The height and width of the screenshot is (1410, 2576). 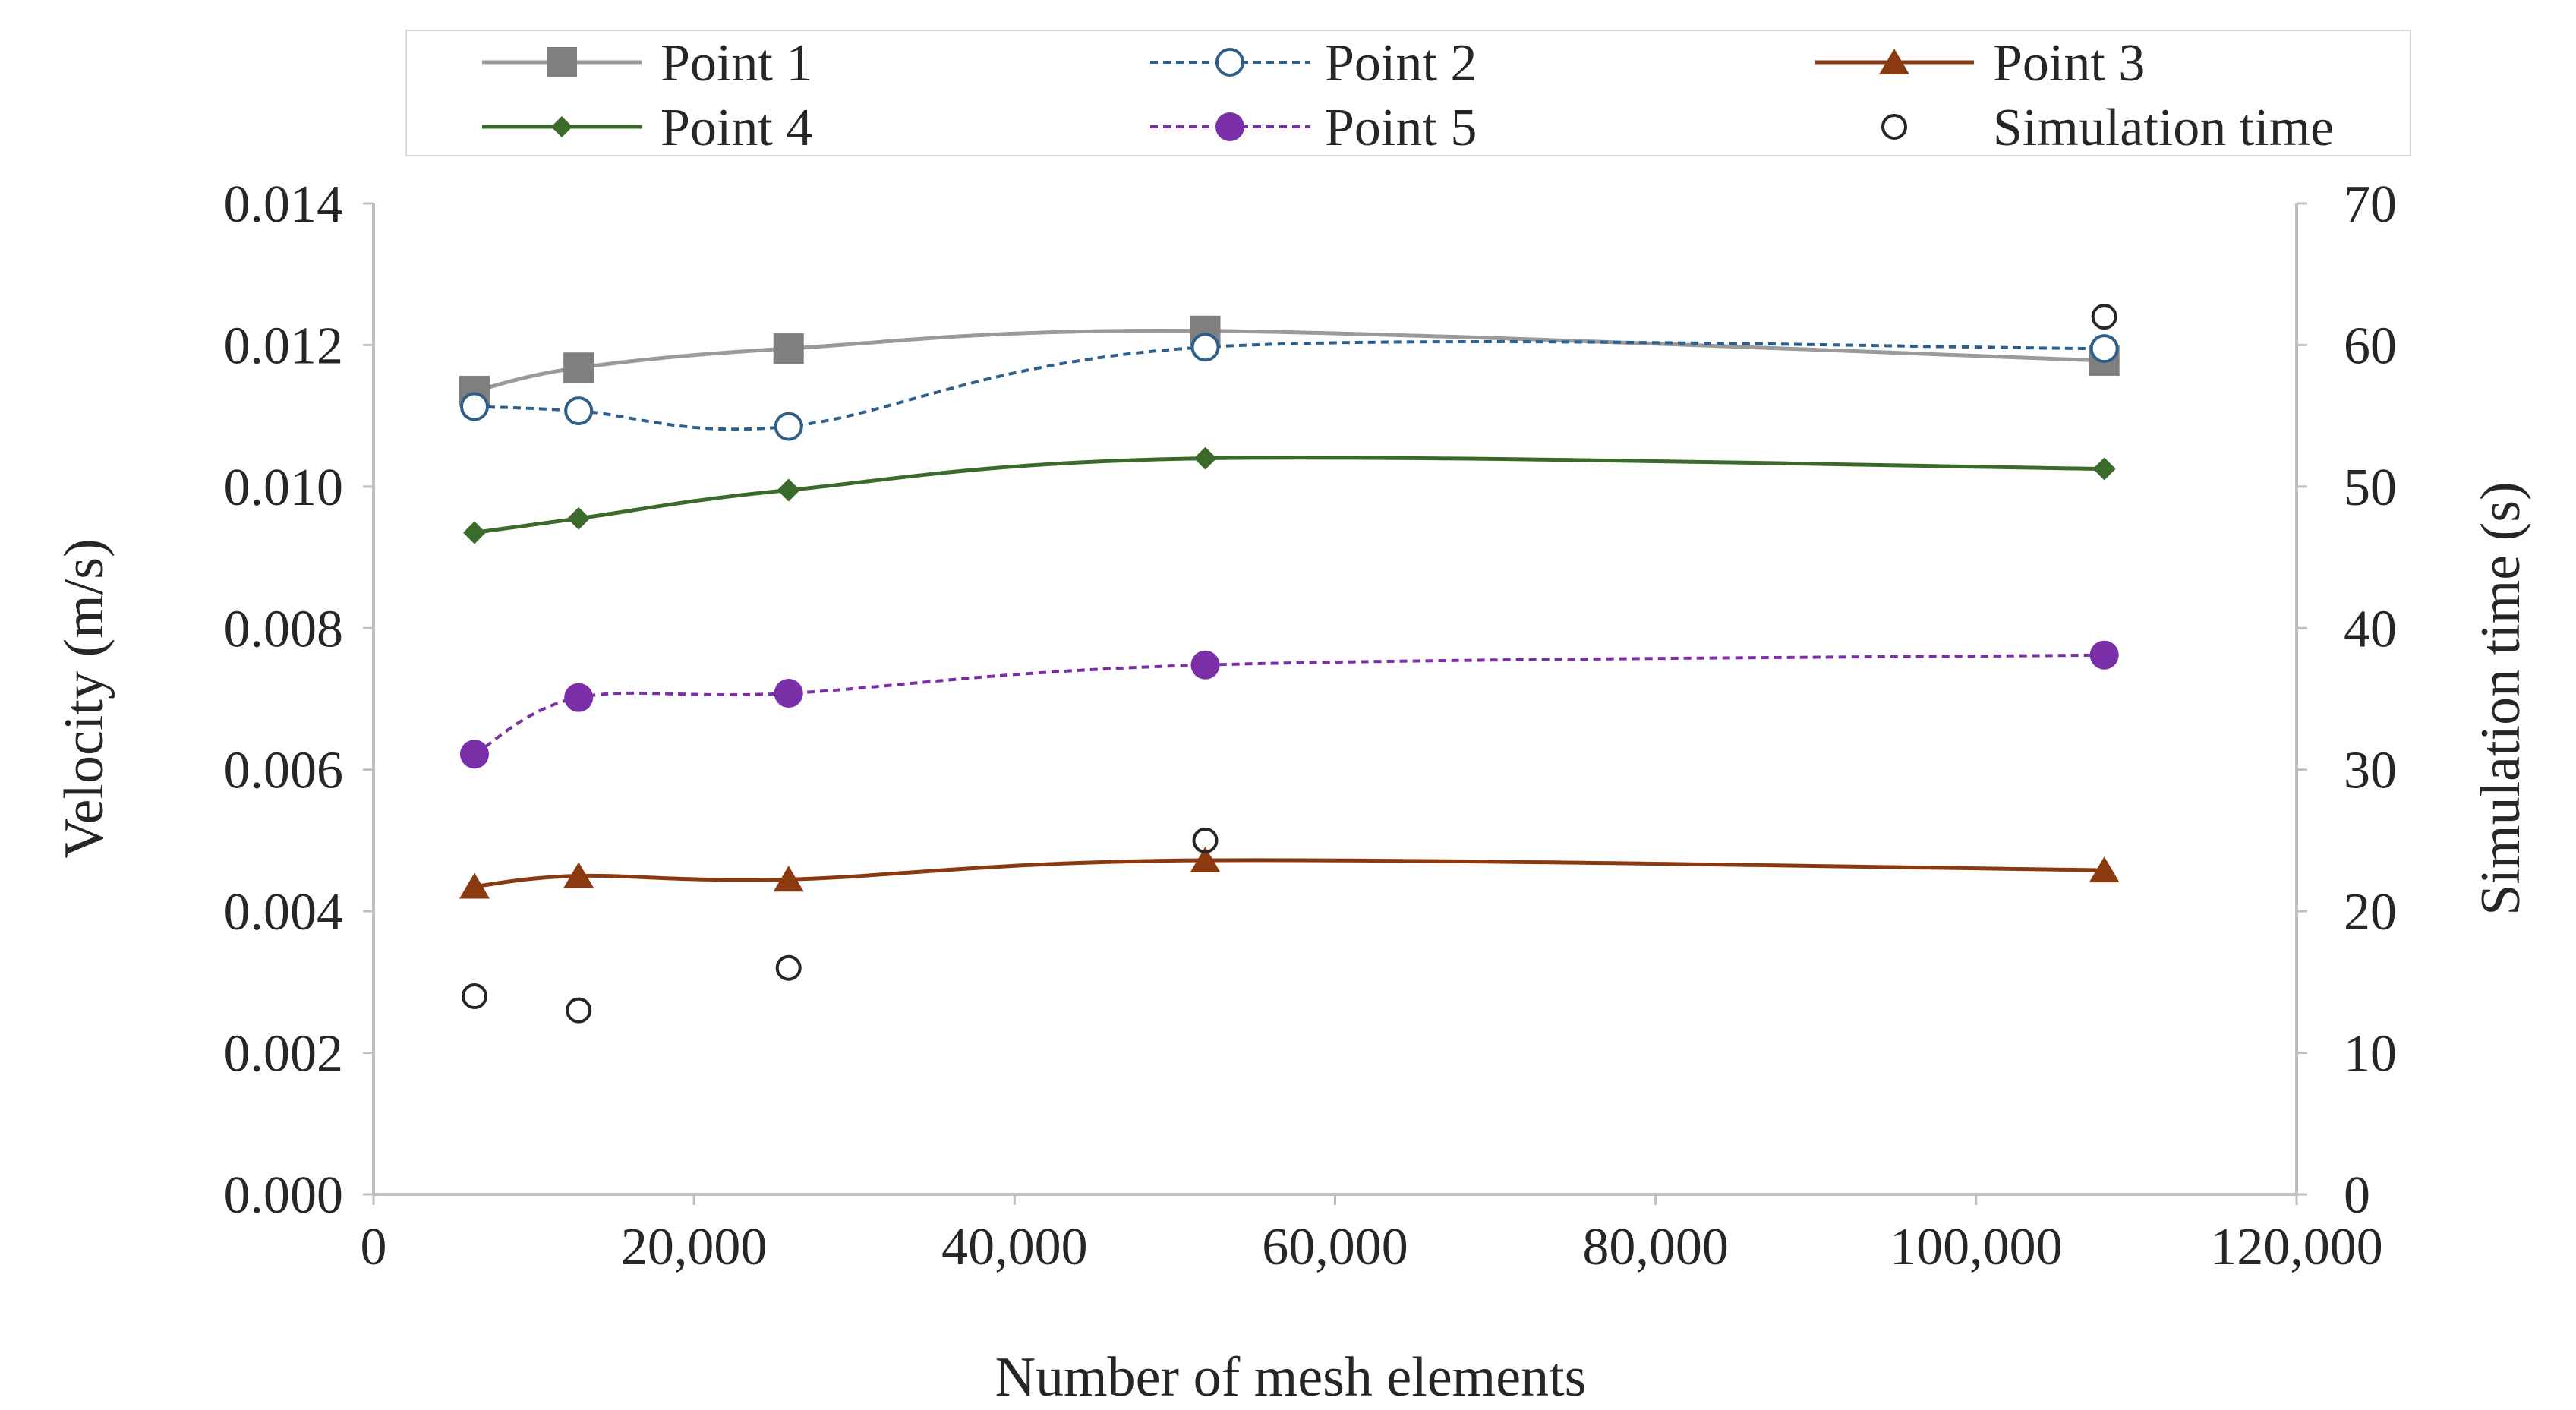 What do you see at coordinates (1335, 1247) in the screenshot?
I see `x-tick-label: 60,000` at bounding box center [1335, 1247].